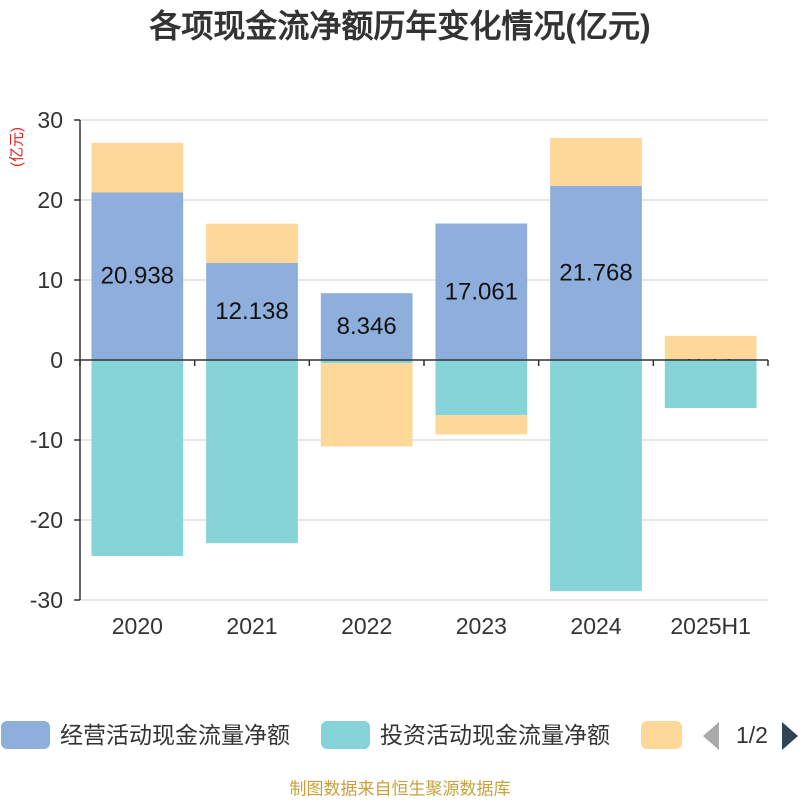 This screenshot has height=800, width=800. What do you see at coordinates (366, 362) in the screenshot?
I see `bar-s2-2022` at bounding box center [366, 362].